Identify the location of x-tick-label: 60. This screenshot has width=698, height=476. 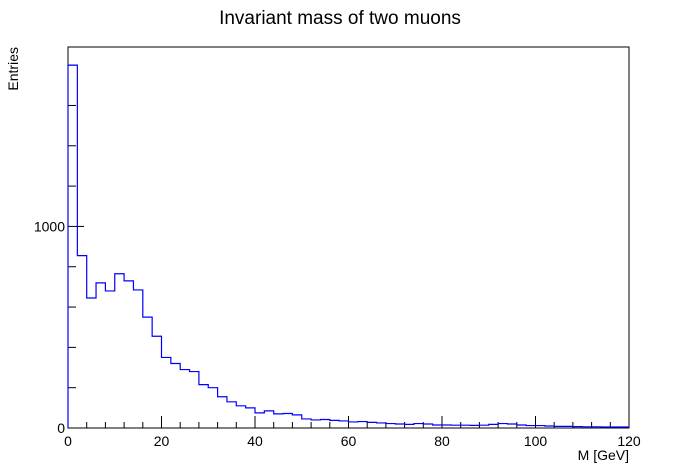
(349, 441).